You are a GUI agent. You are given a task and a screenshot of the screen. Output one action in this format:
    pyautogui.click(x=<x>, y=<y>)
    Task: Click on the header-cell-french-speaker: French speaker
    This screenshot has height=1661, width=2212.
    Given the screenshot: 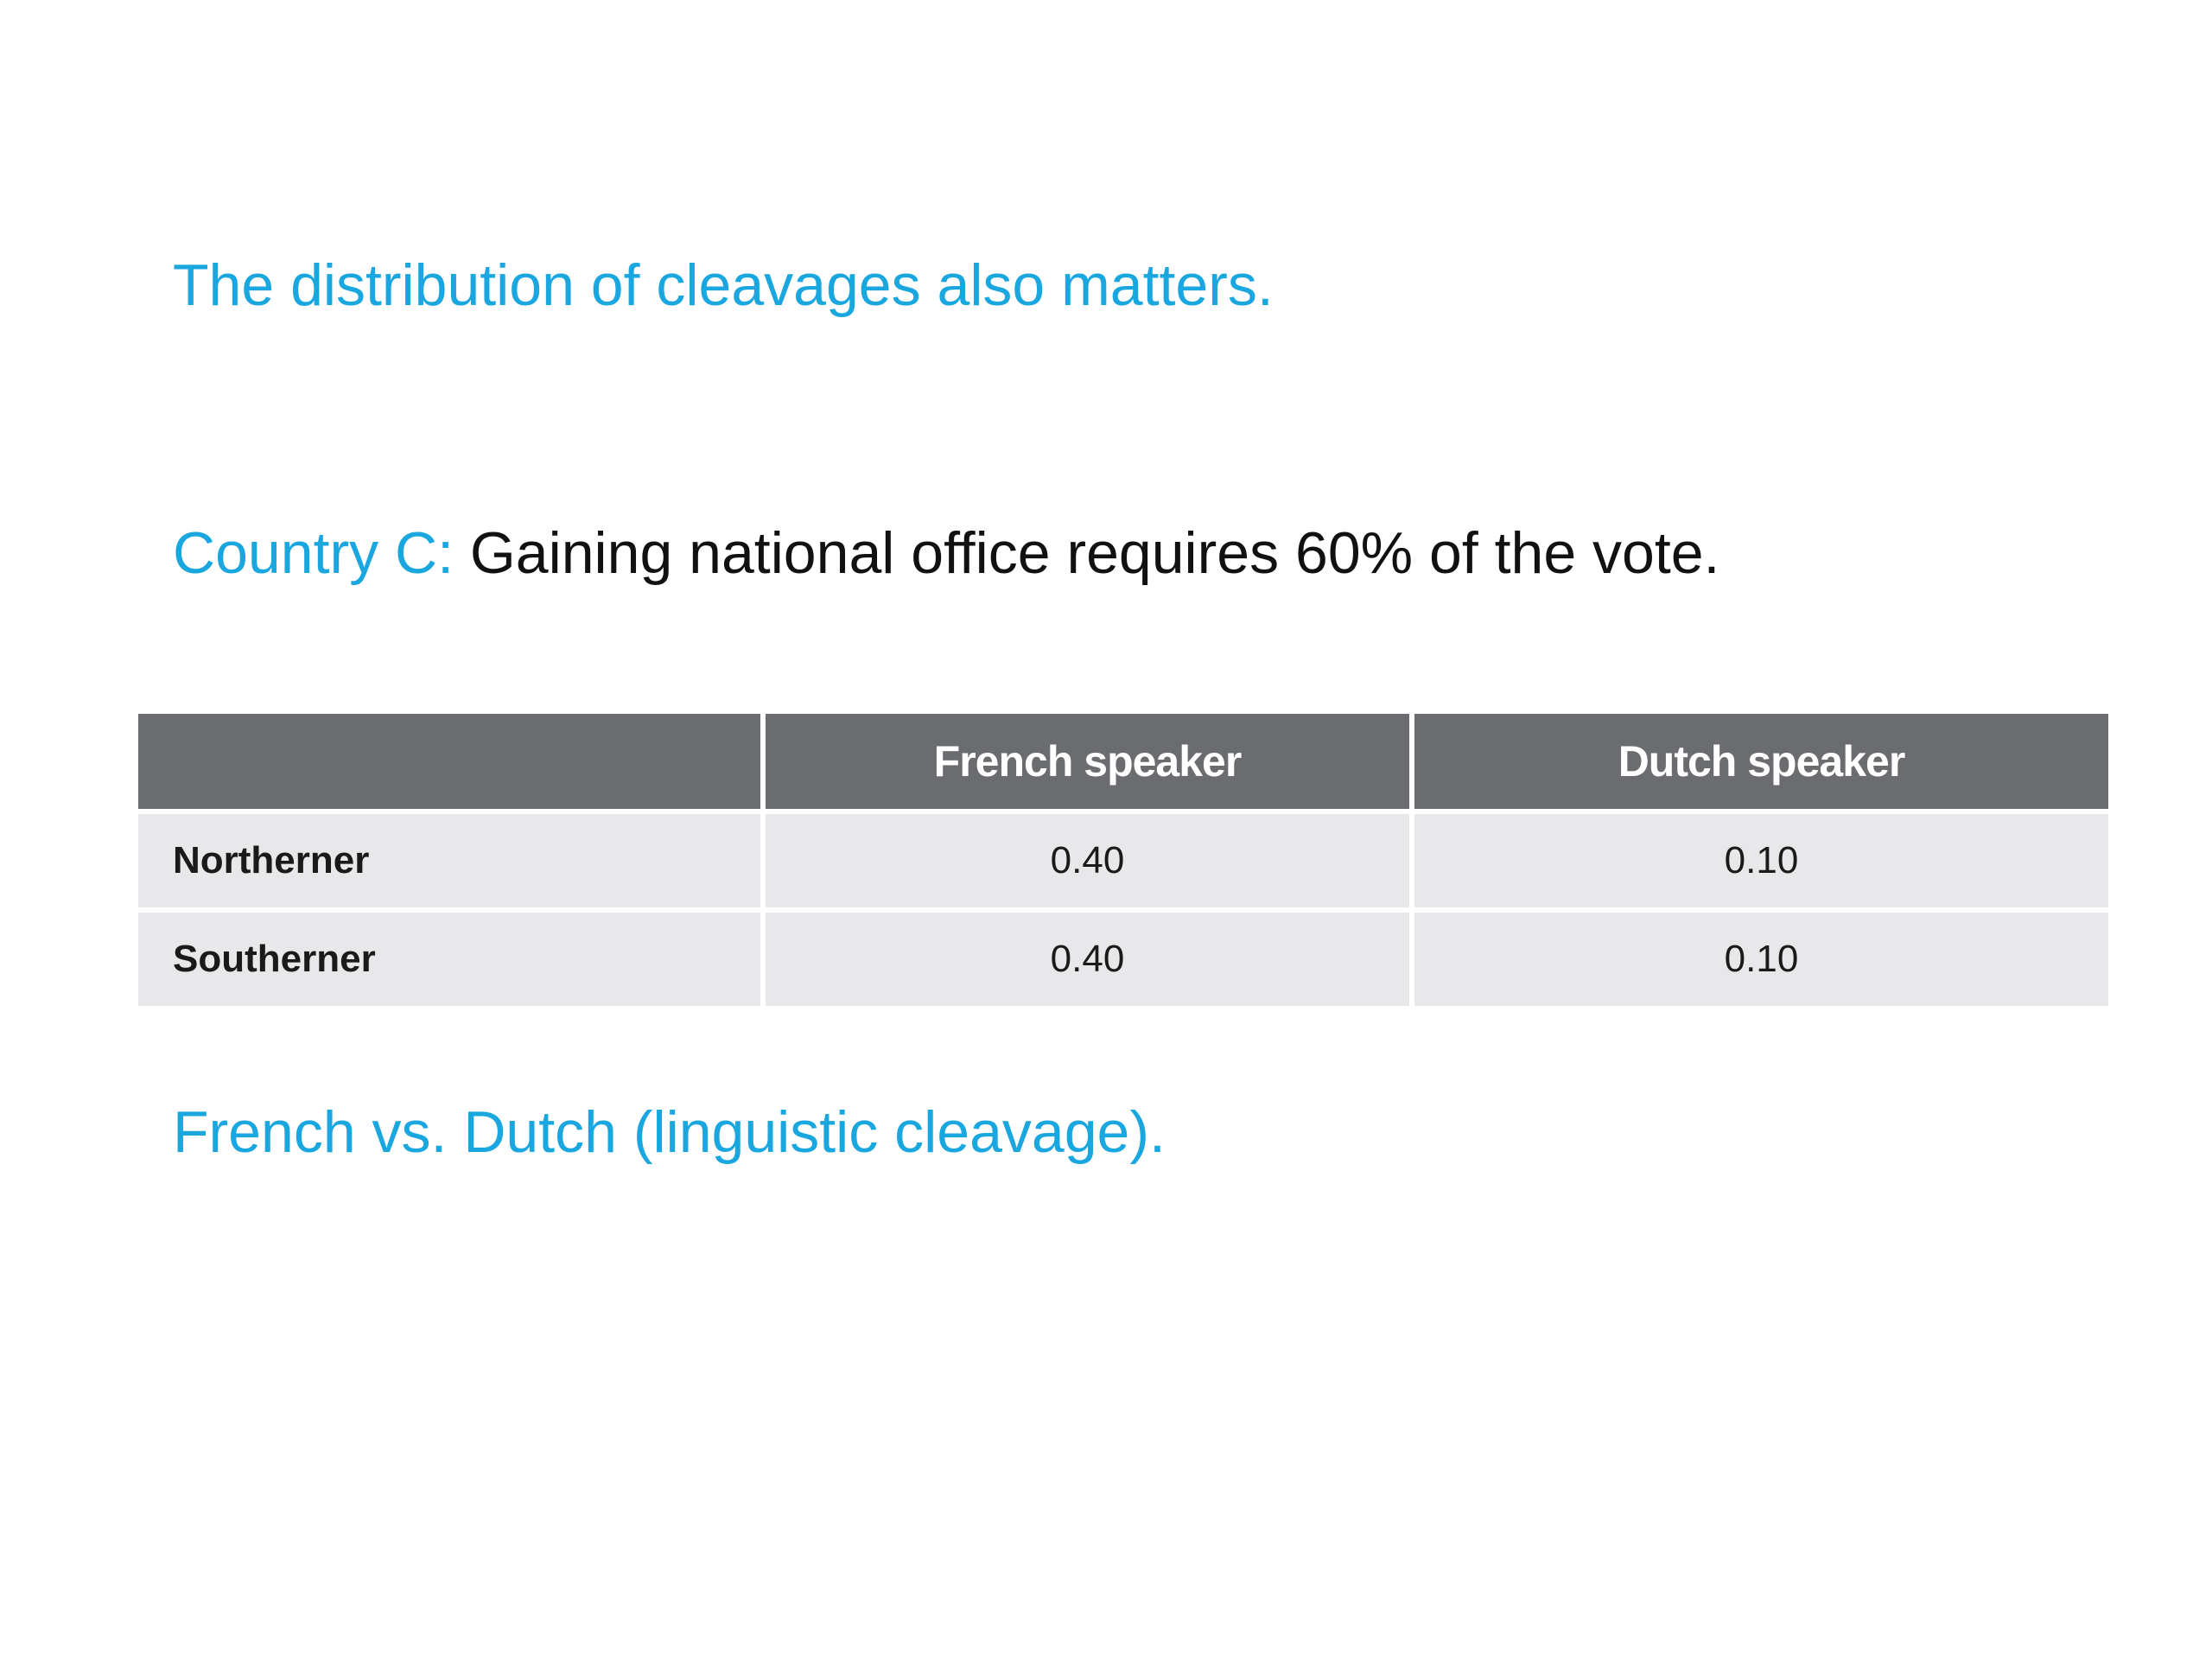 What is the action you would take?
    pyautogui.click(x=1087, y=761)
    